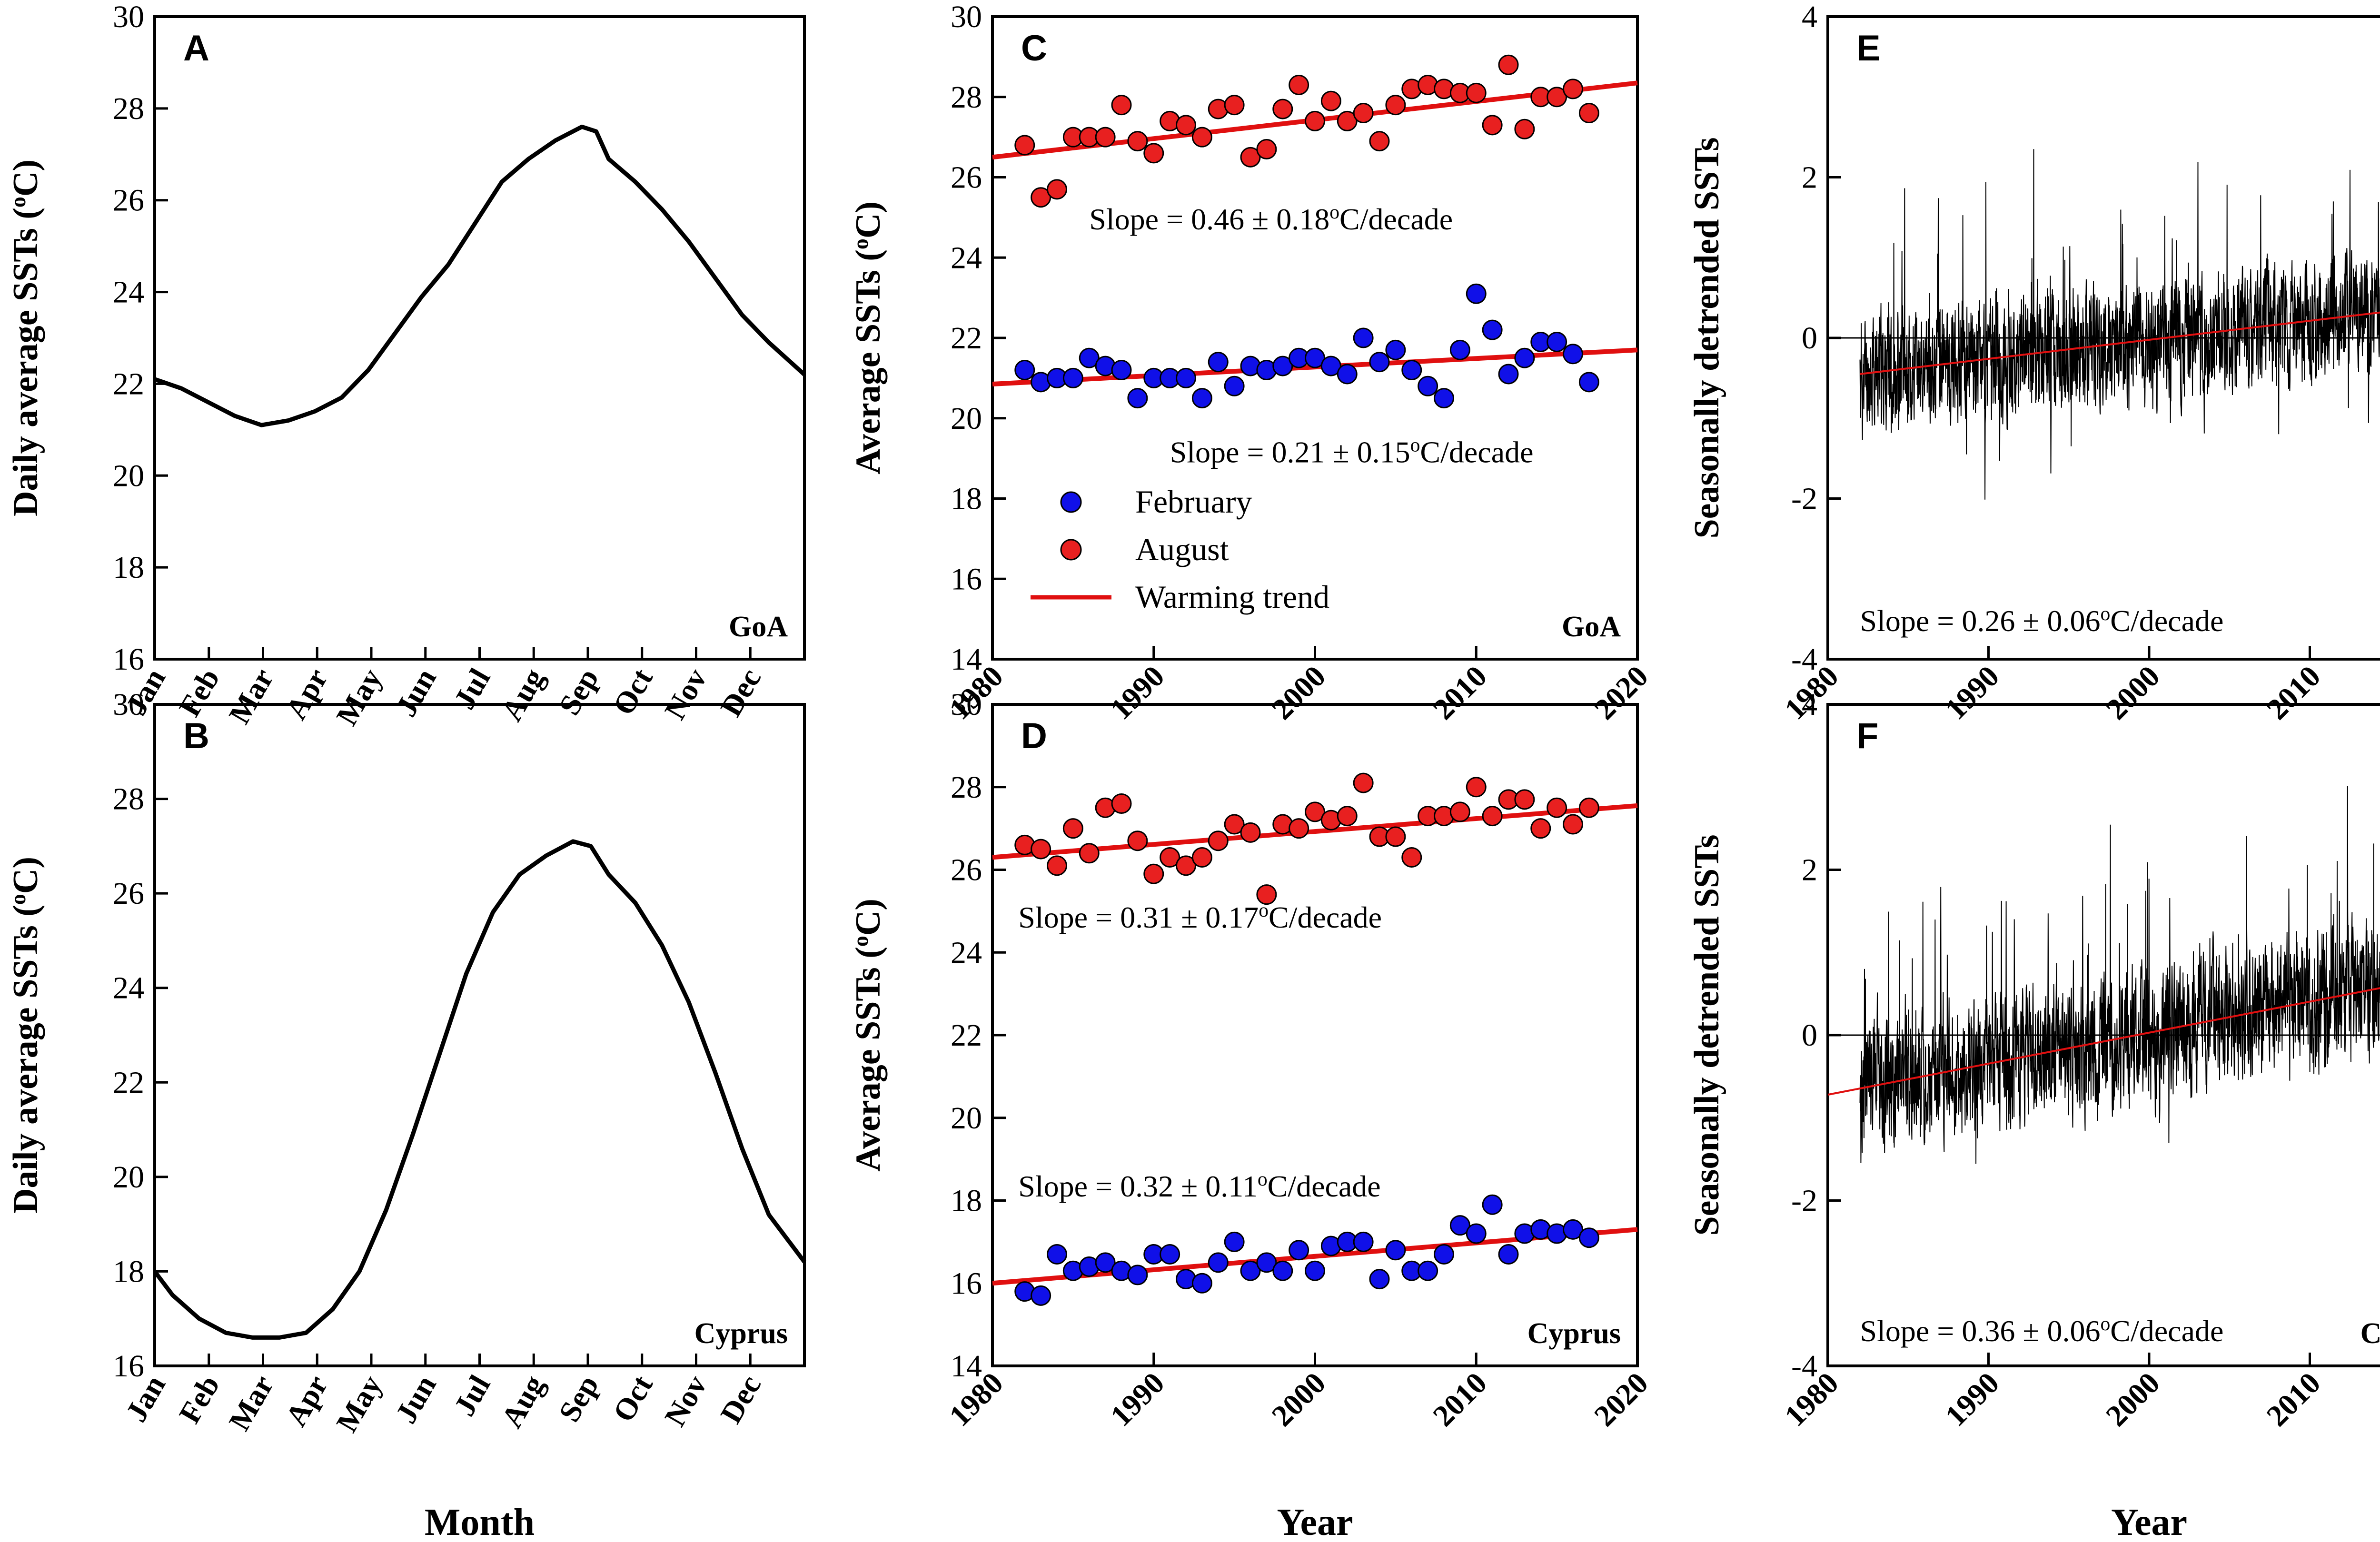  Describe the element at coordinates (1200, 916) in the screenshot. I see `slope-annotation: Slope = 0.31 ± 0.17oC/decade` at that location.